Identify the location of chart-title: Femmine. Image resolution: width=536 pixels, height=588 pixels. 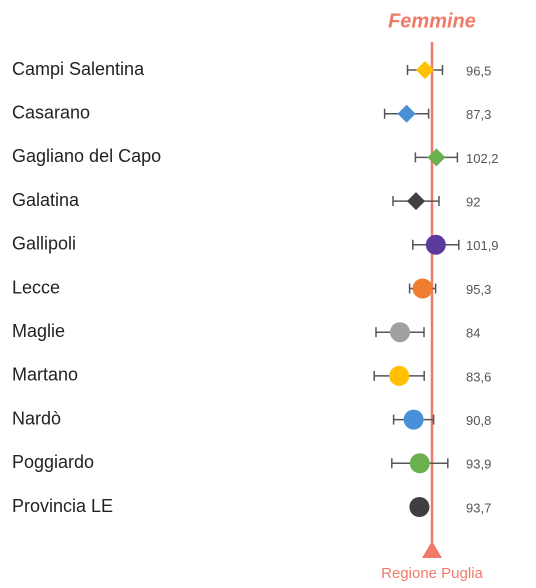
(432, 21).